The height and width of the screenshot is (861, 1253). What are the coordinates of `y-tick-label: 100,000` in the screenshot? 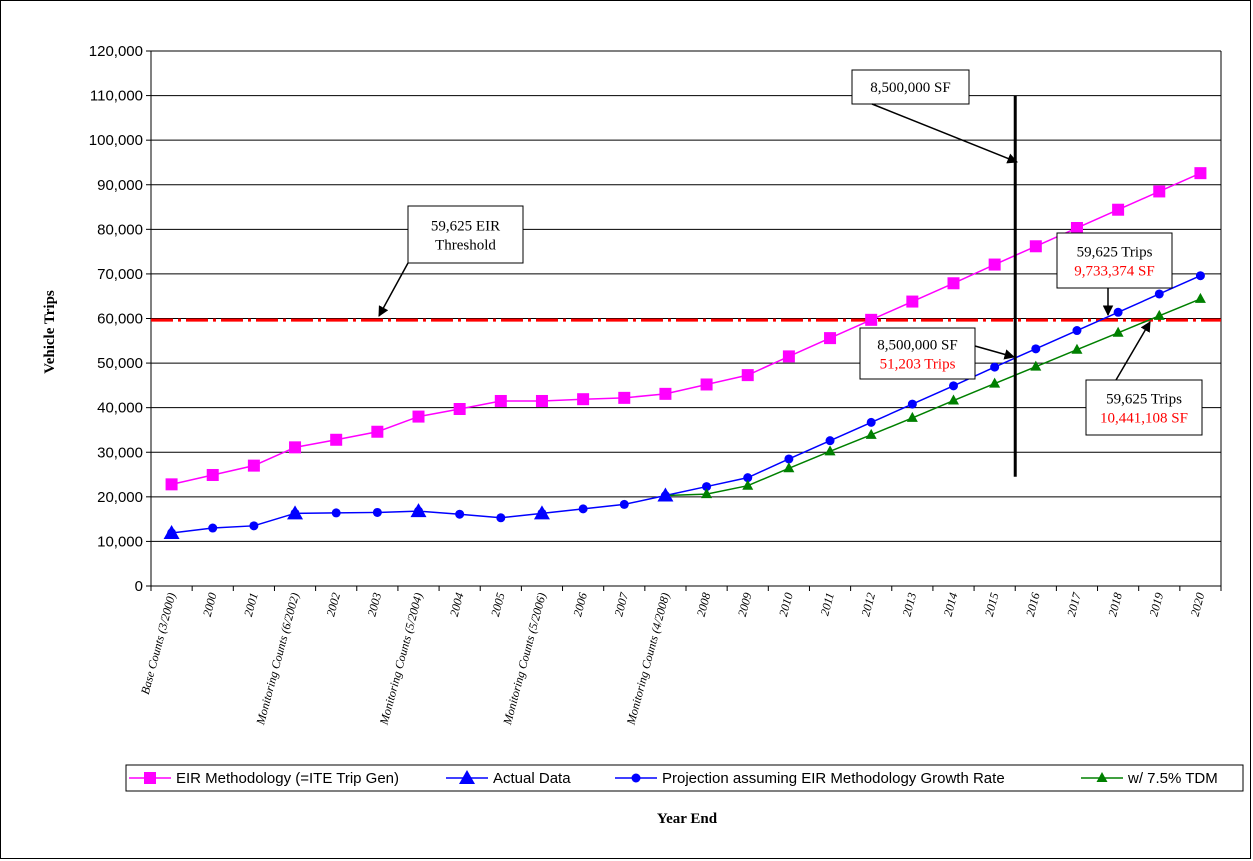 It's located at (116, 140).